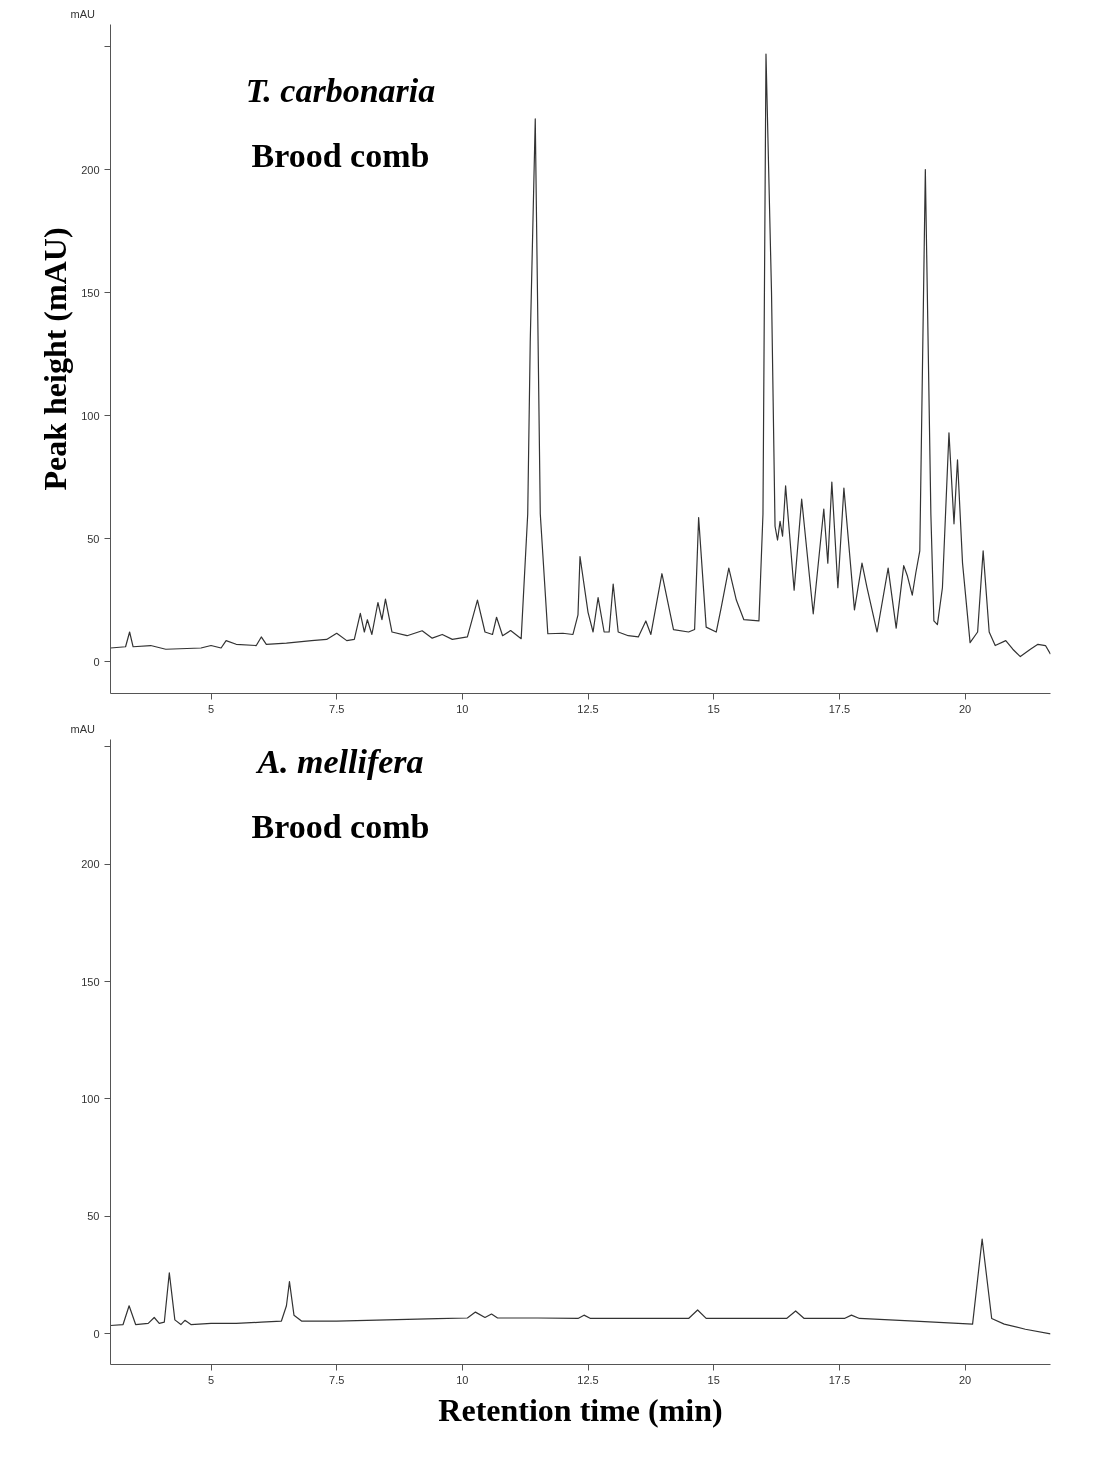 The height and width of the screenshot is (1466, 1096). I want to click on line-series, so click(580, 1286).